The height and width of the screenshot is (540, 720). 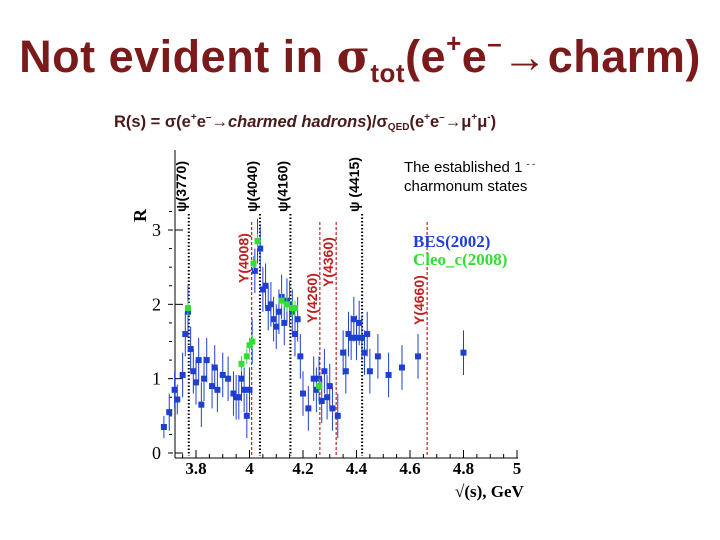 What do you see at coordinates (490, 491) in the screenshot?
I see `x-axis-title: √(s), GeV` at bounding box center [490, 491].